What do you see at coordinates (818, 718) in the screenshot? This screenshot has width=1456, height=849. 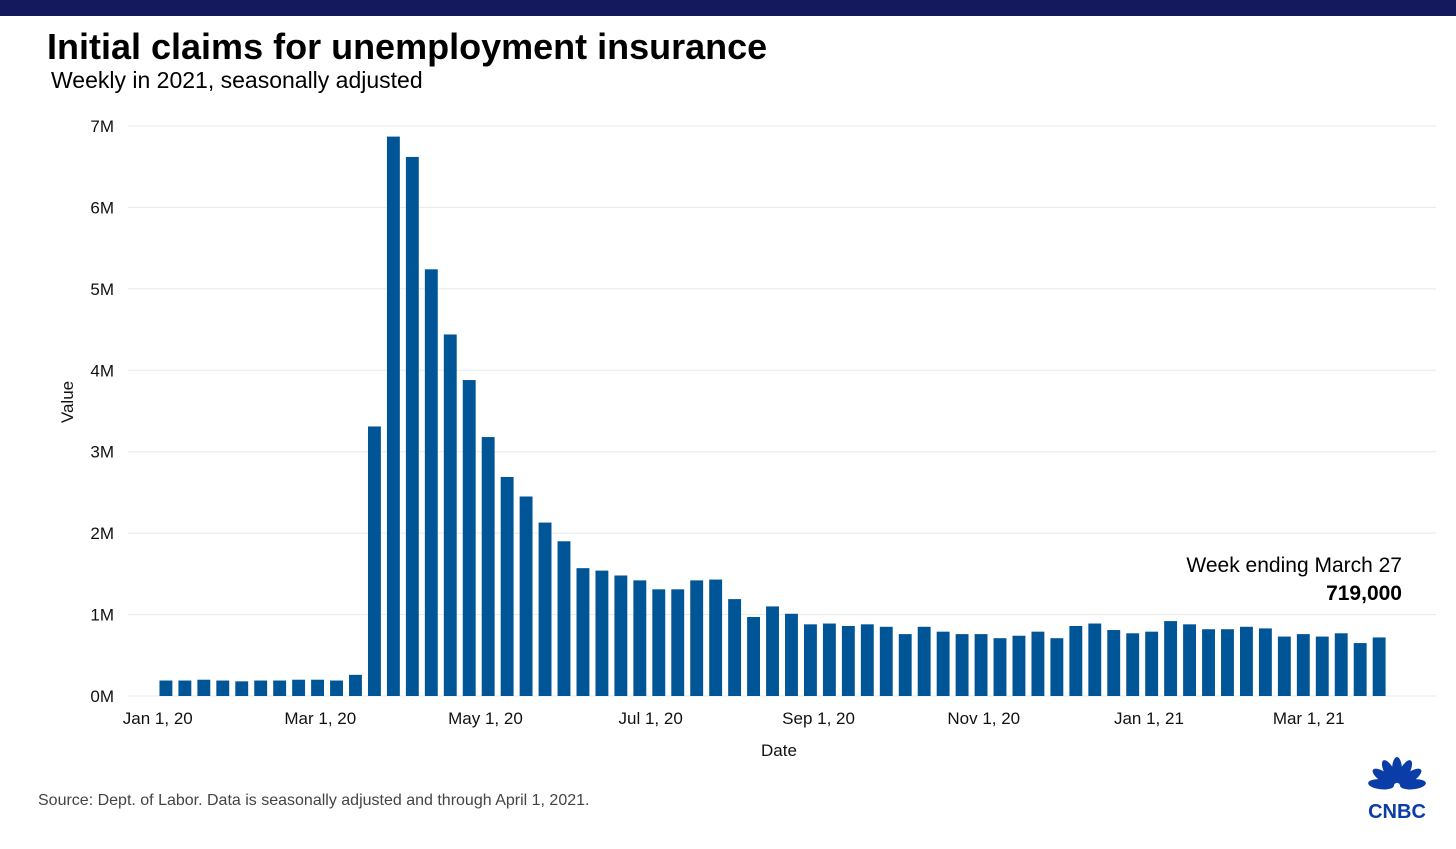 I see `x-tick-label: Sep 1, 20` at bounding box center [818, 718].